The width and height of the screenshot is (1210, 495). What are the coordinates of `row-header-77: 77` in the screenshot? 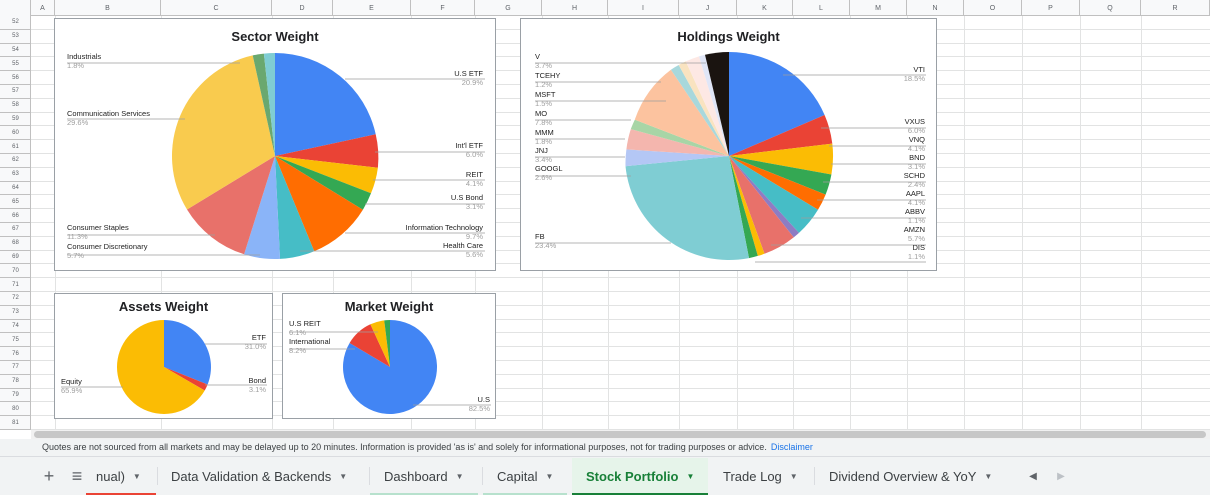 It's located at (15, 368).